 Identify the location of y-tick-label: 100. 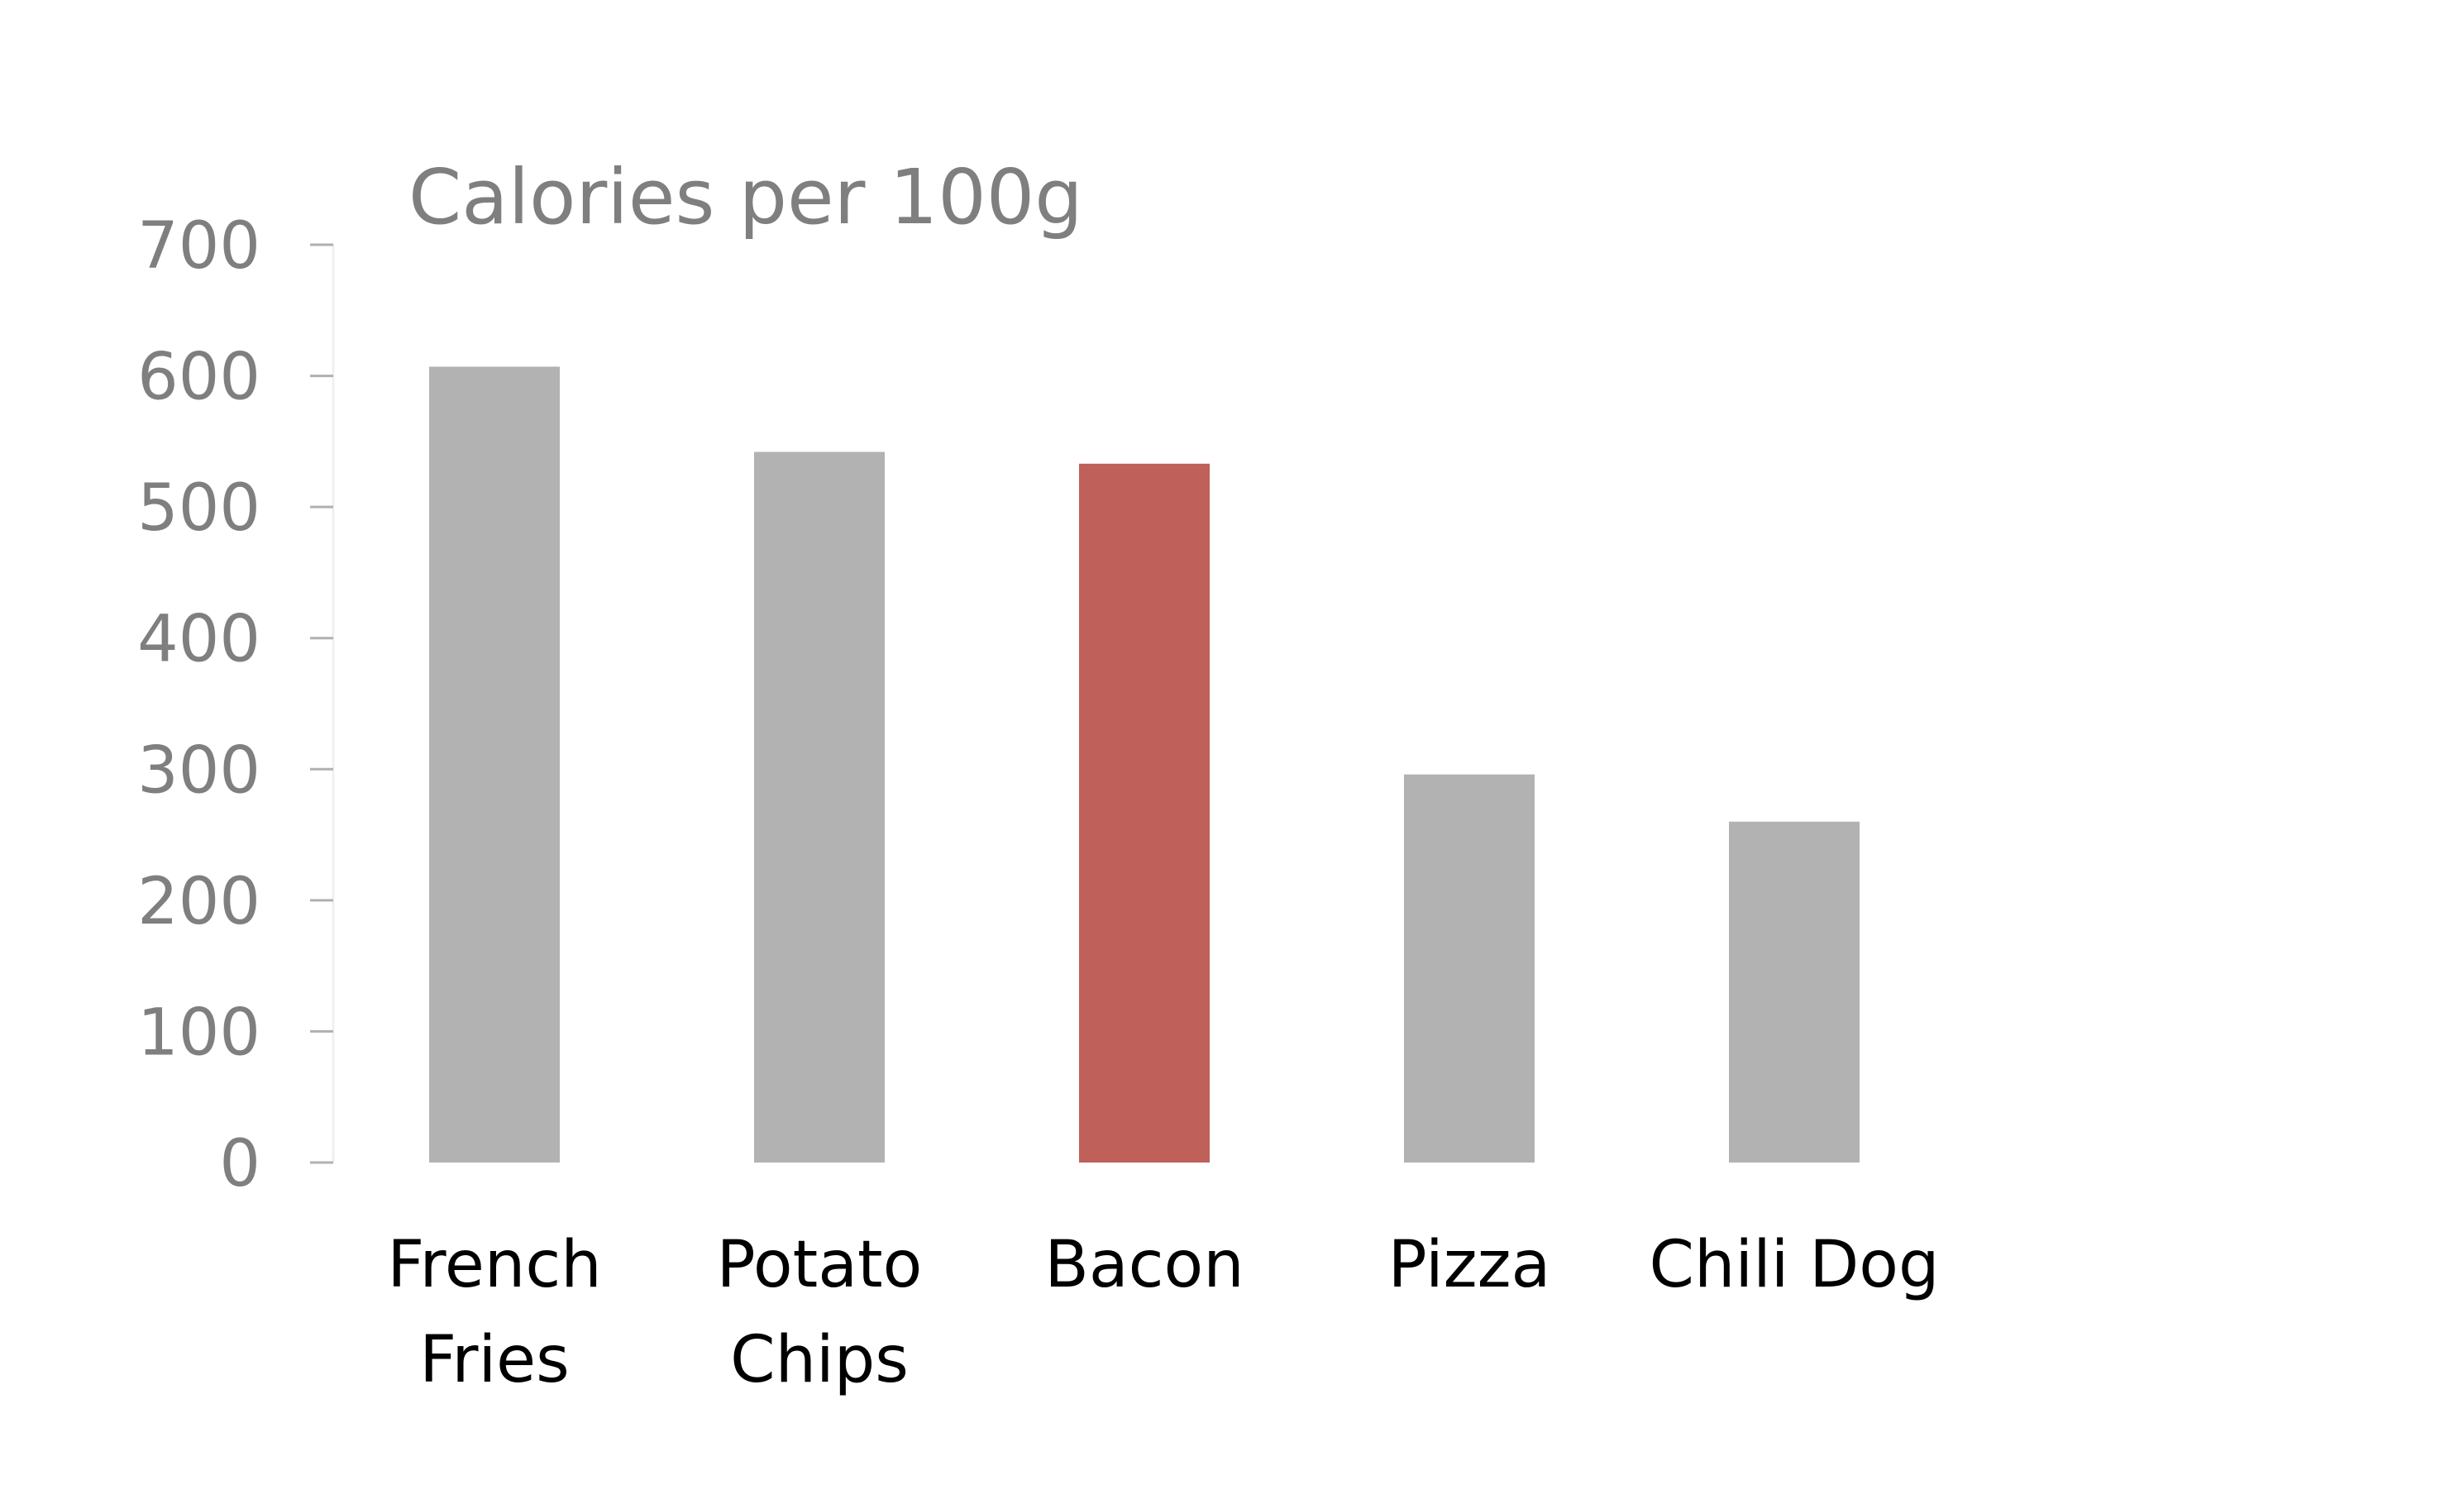
(198, 1033).